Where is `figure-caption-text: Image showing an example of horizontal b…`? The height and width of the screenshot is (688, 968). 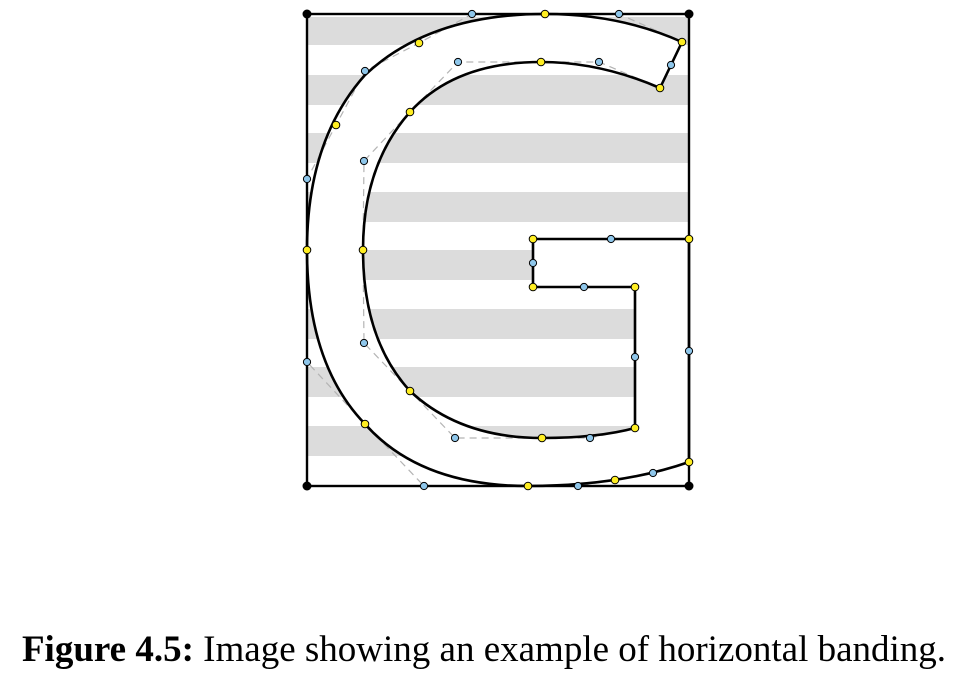
figure-caption-text: Image showing an example of horizontal b… is located at coordinates (575, 649).